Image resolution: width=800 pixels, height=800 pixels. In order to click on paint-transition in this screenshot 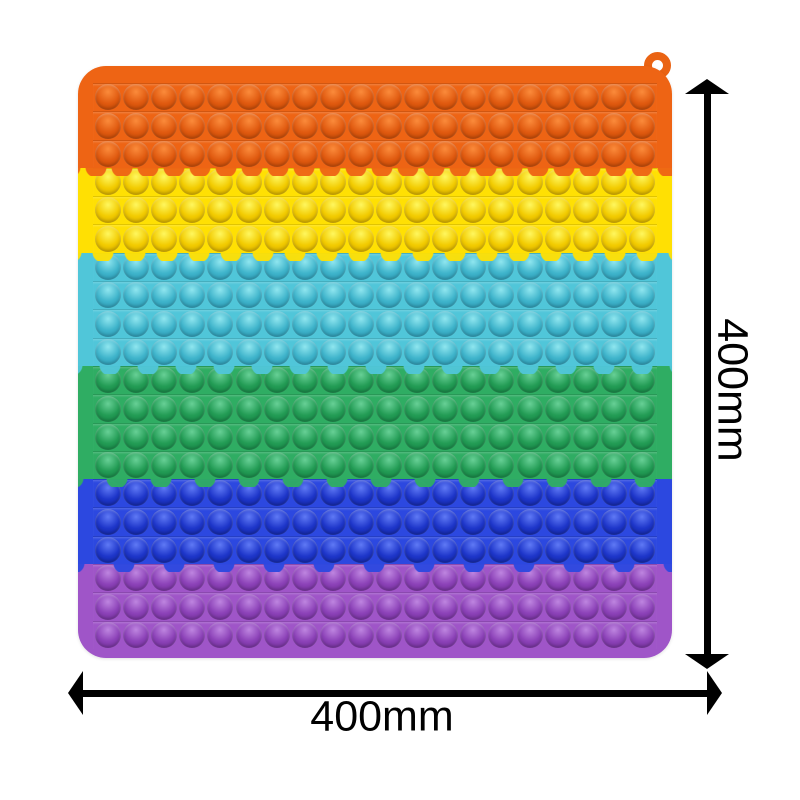, I will do `click(375, 256)`.